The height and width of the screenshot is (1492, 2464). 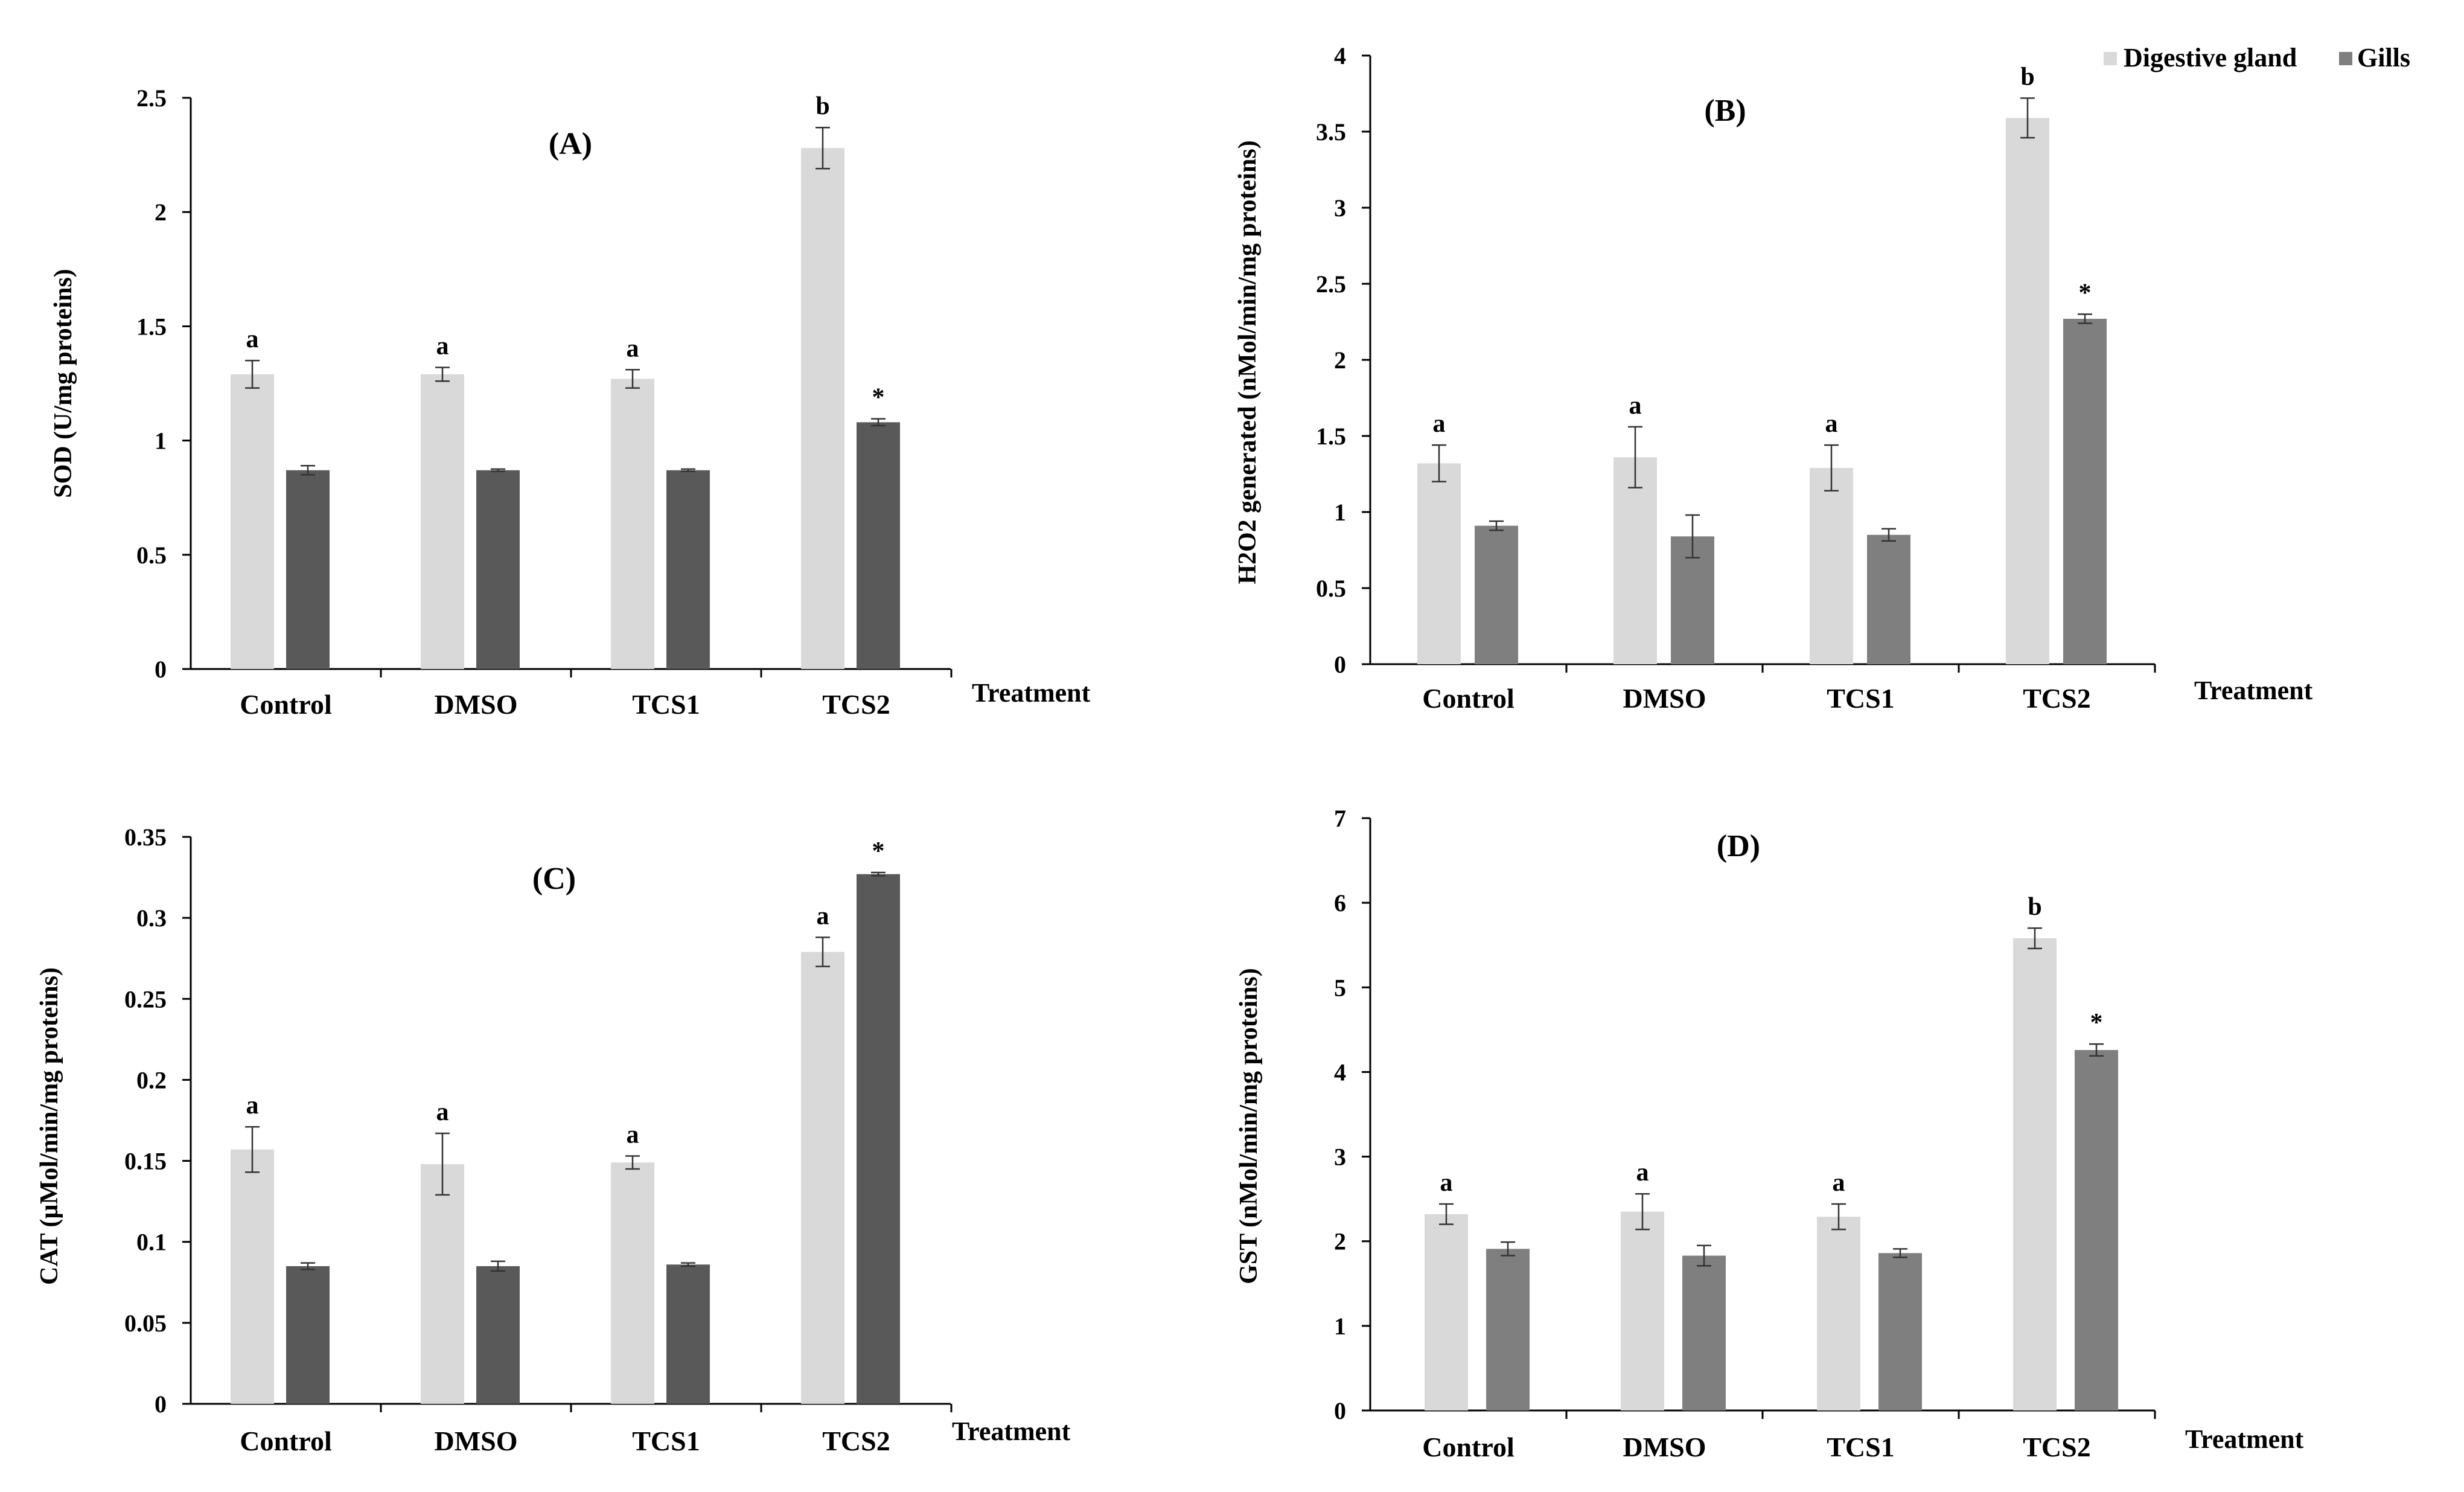 I want to click on y-axis-title: GST (nMol/min/mg proteins), so click(x=1249, y=1126).